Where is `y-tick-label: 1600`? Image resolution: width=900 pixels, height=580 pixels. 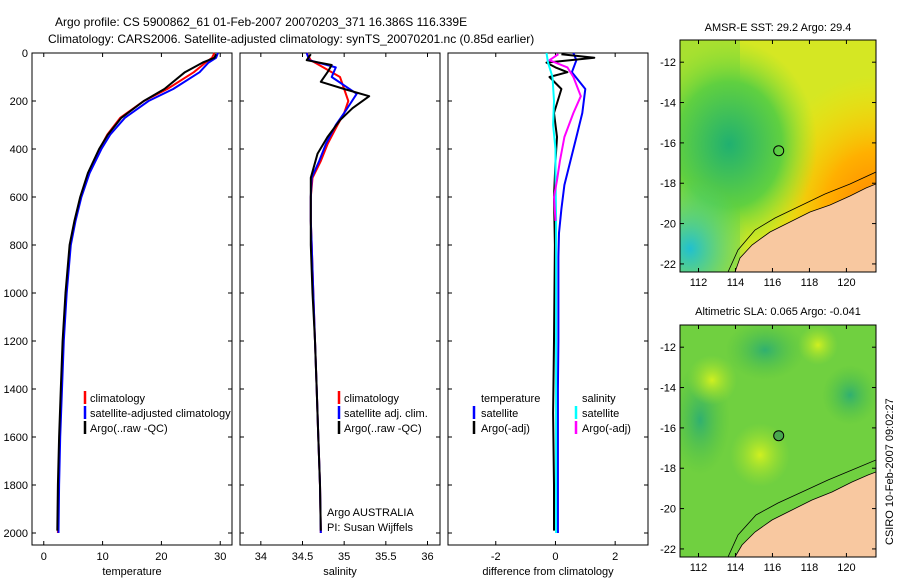 y-tick-label: 1600 is located at coordinates (16, 438).